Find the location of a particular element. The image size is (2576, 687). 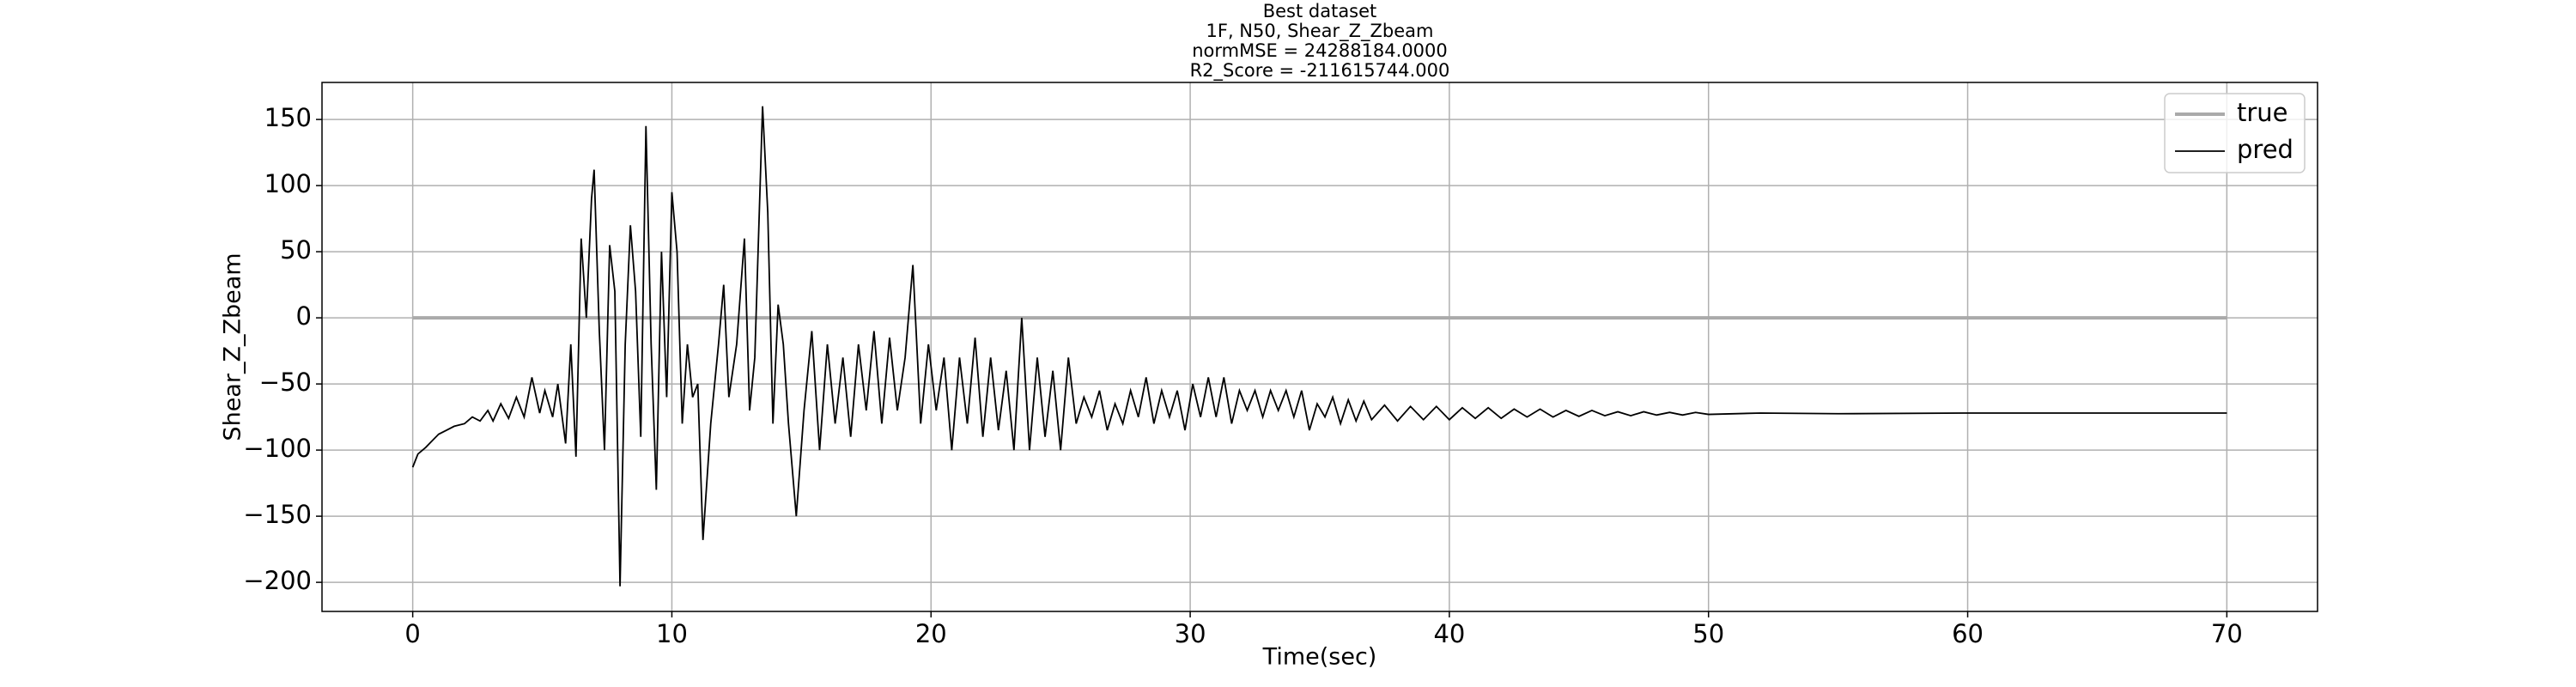

x-axis-label: Time(sec) is located at coordinates (1319, 657).